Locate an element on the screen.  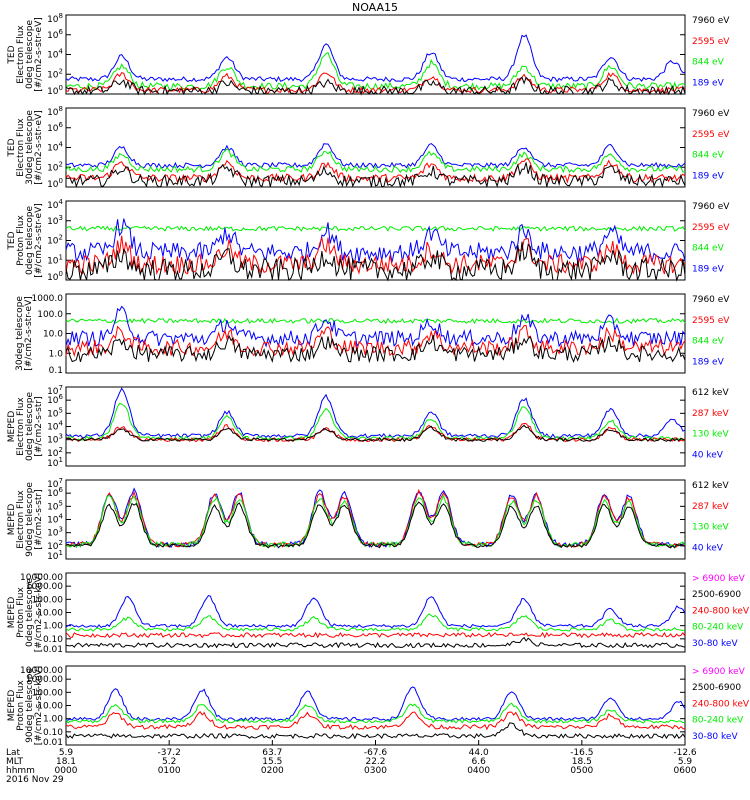
x-row-label: MLT is located at coordinates (15, 762).